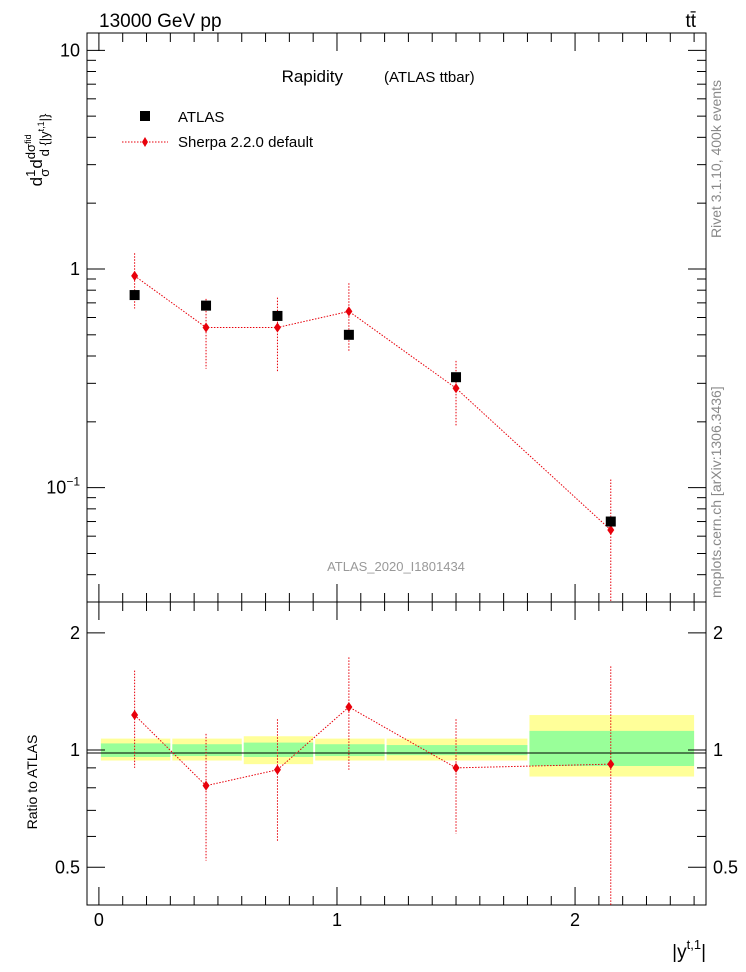  What do you see at coordinates (160, 21) in the screenshot?
I see `energy-label: 13000 GeV pp` at bounding box center [160, 21].